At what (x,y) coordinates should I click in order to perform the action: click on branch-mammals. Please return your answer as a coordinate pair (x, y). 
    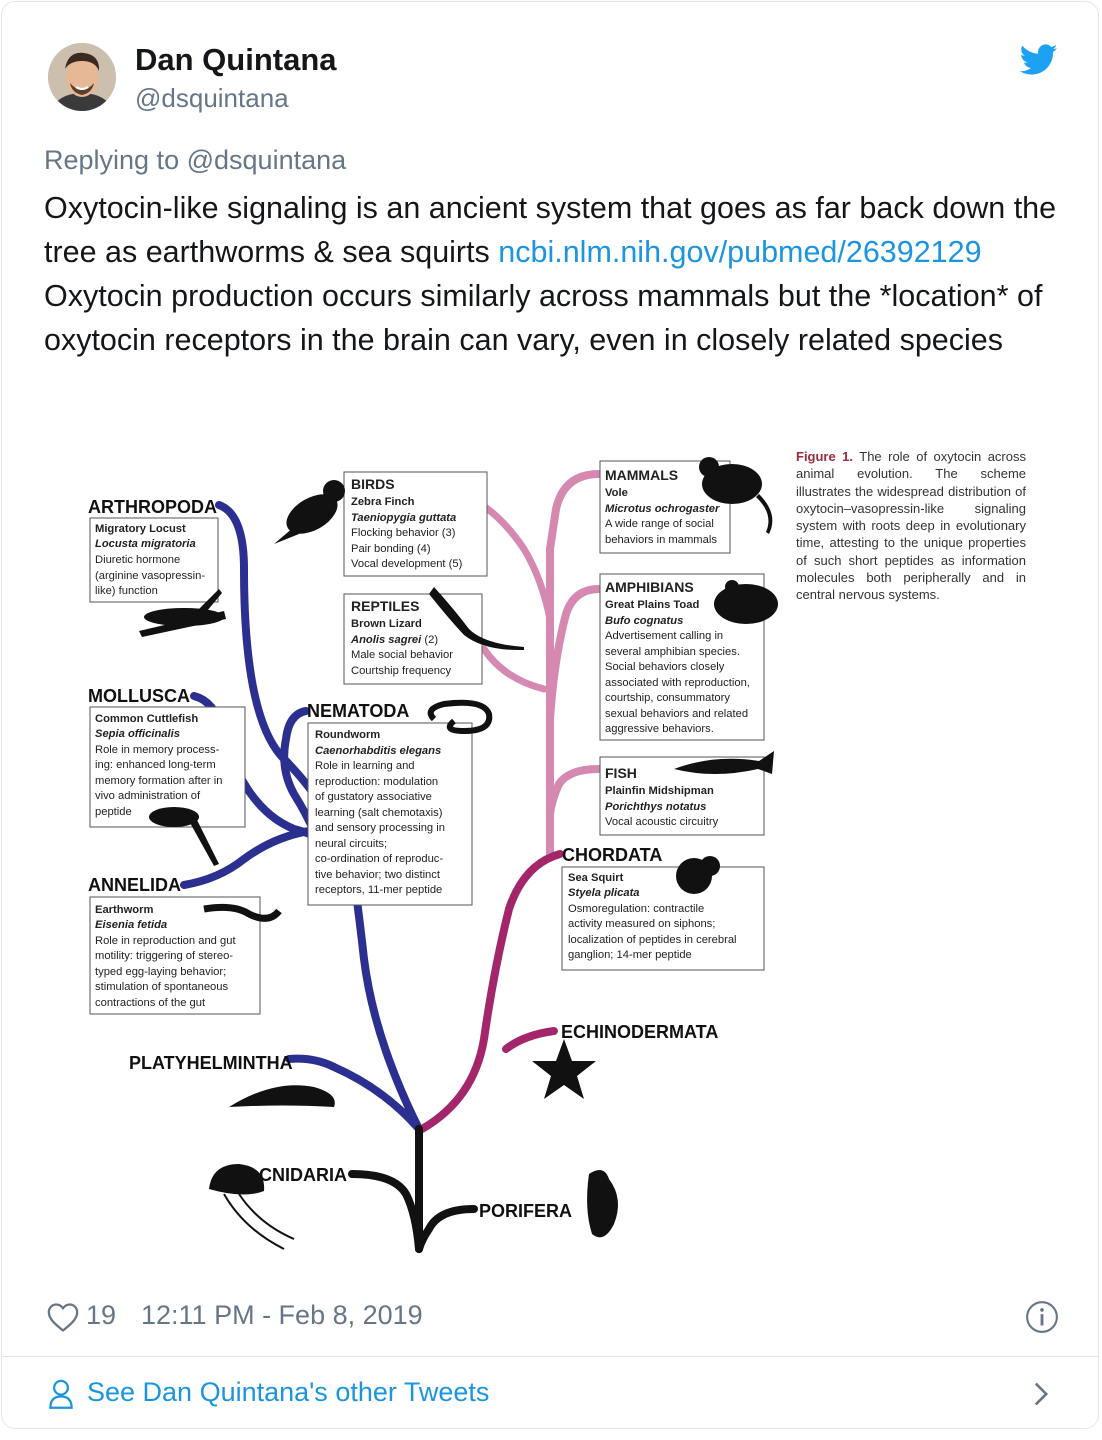
    Looking at the image, I should click on (574, 511).